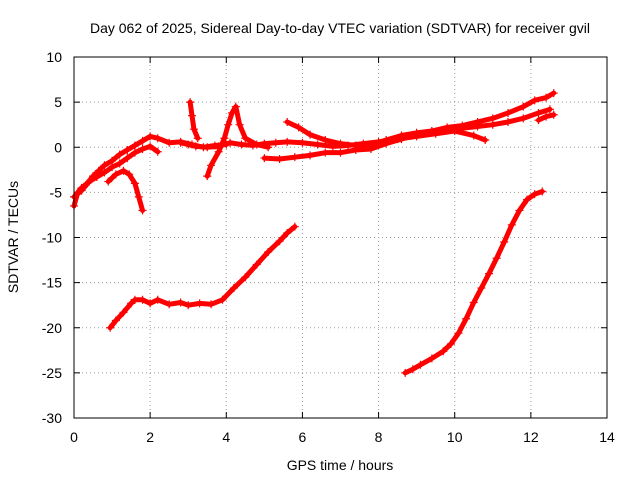 This screenshot has width=640, height=480. Describe the element at coordinates (379, 437) in the screenshot. I see `x-tick-label: 8` at that location.